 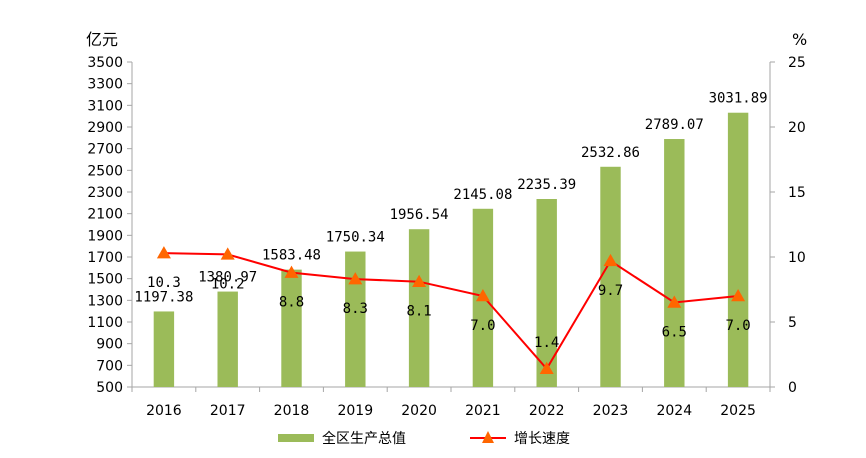 I want to click on growth-data-label: 9.7, so click(x=610, y=291).